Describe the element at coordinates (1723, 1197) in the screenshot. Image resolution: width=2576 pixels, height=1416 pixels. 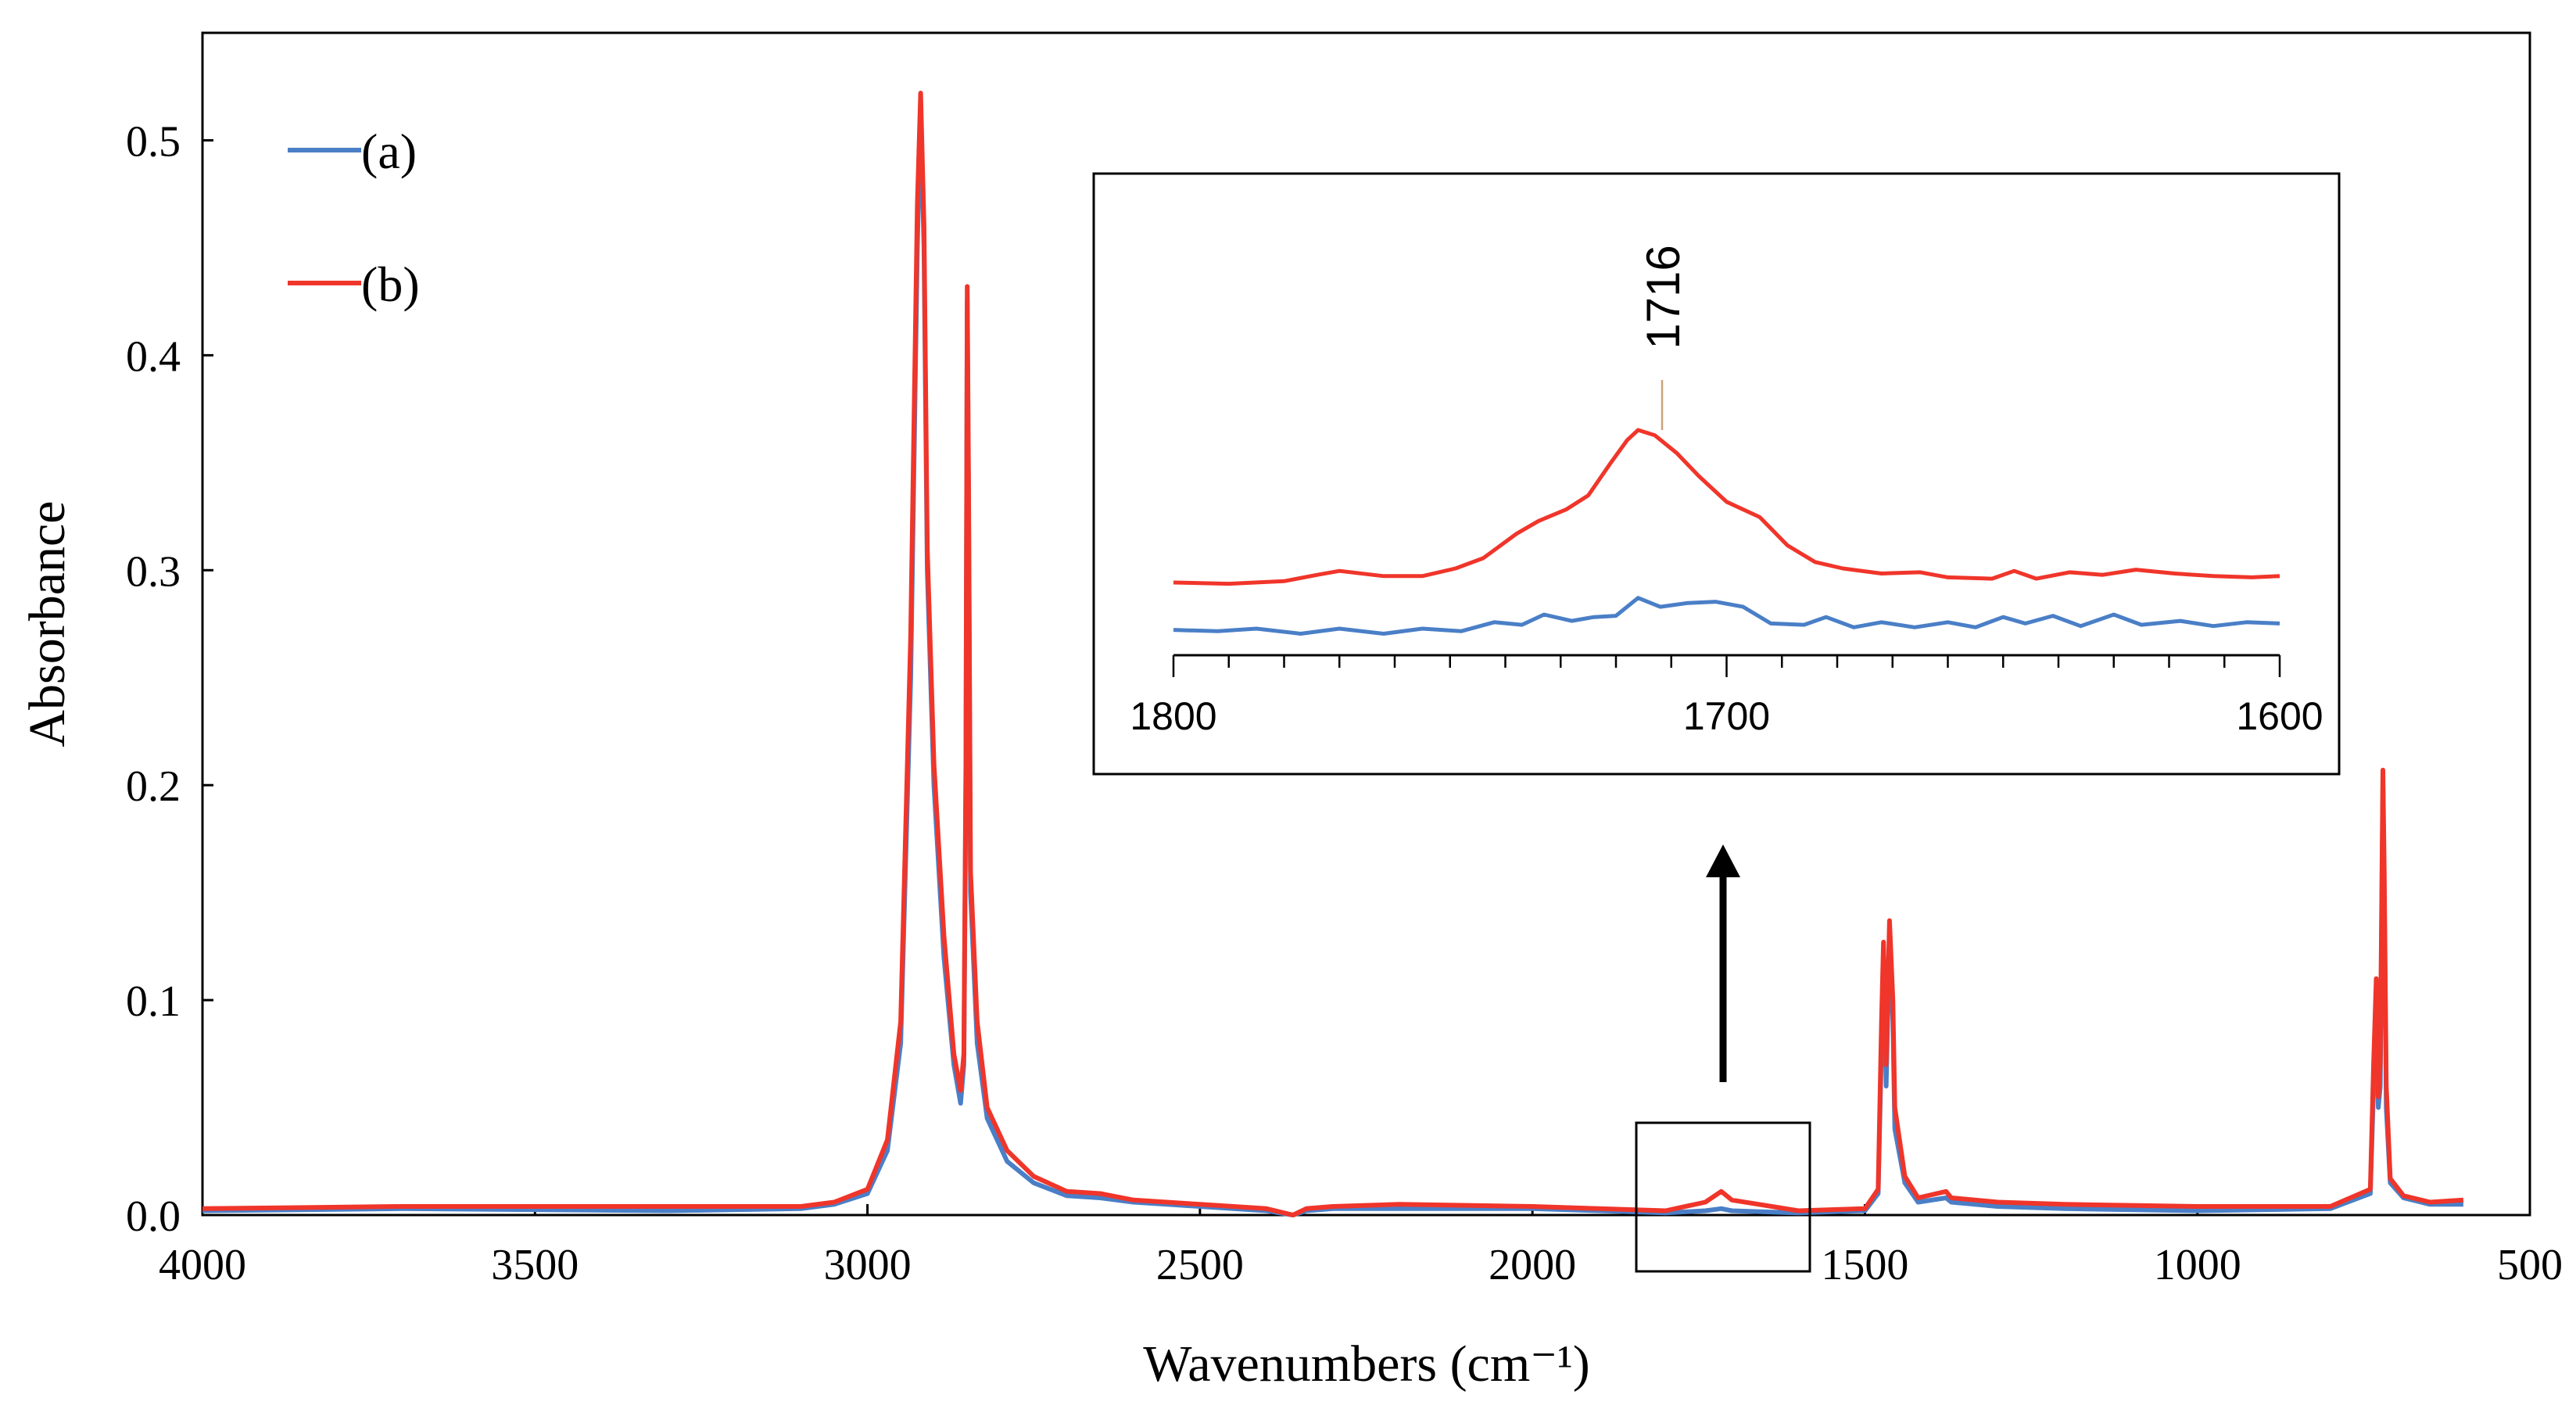
I see `zoom-region-box` at that location.